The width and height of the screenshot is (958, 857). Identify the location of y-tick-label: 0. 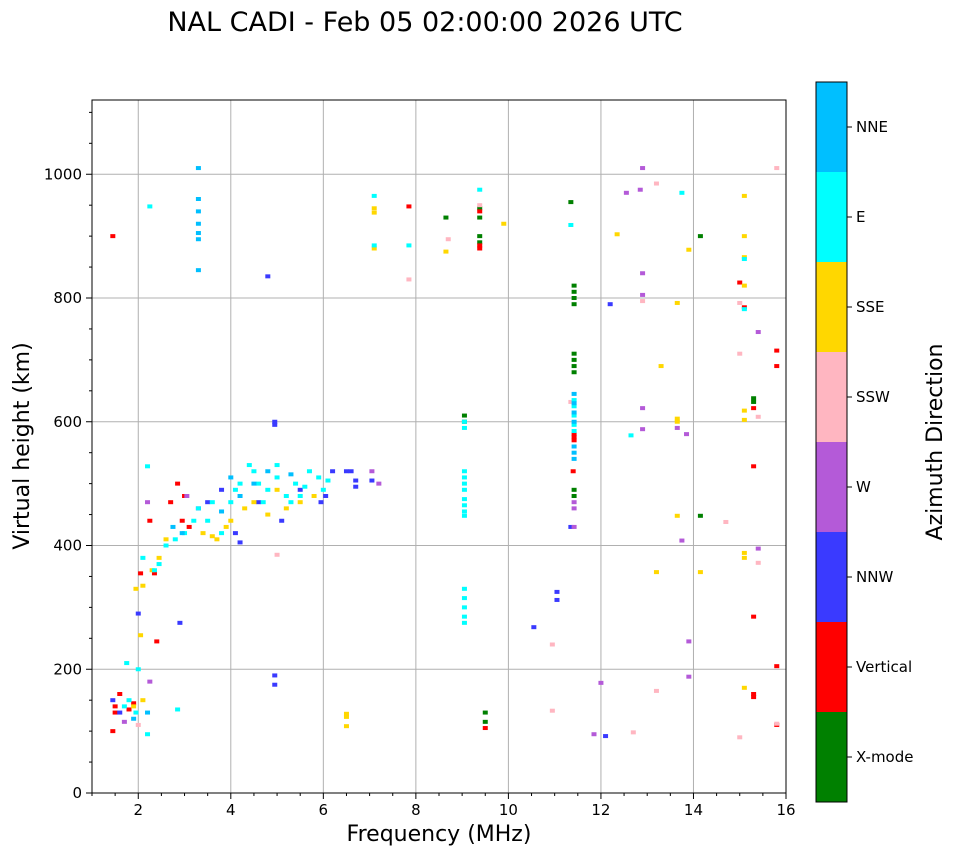
(77, 793).